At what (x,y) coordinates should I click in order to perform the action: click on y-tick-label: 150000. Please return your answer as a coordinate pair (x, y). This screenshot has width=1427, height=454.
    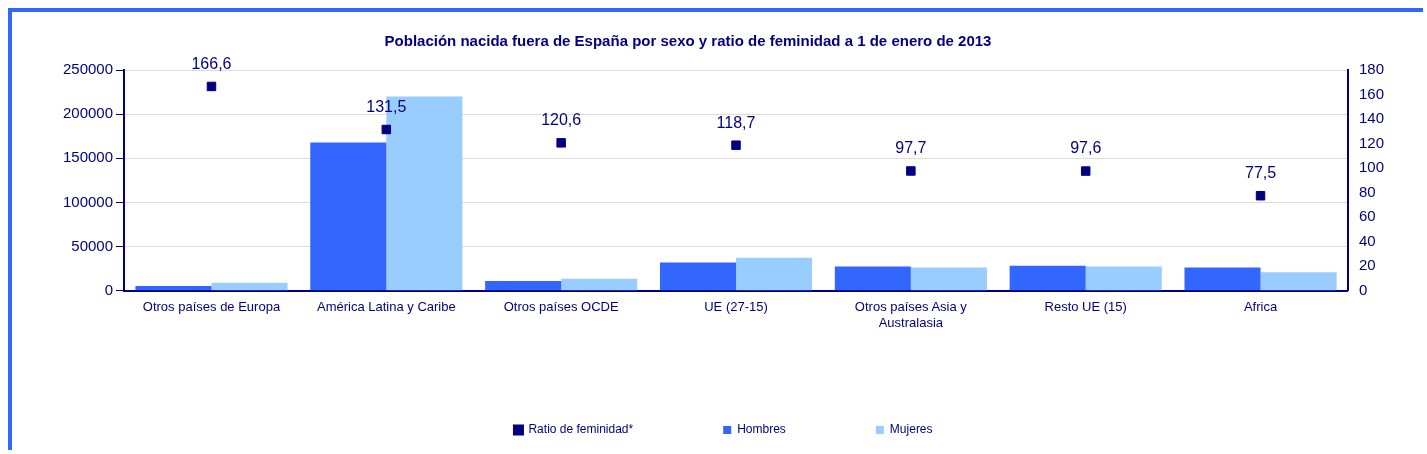
    Looking at the image, I should click on (88, 157).